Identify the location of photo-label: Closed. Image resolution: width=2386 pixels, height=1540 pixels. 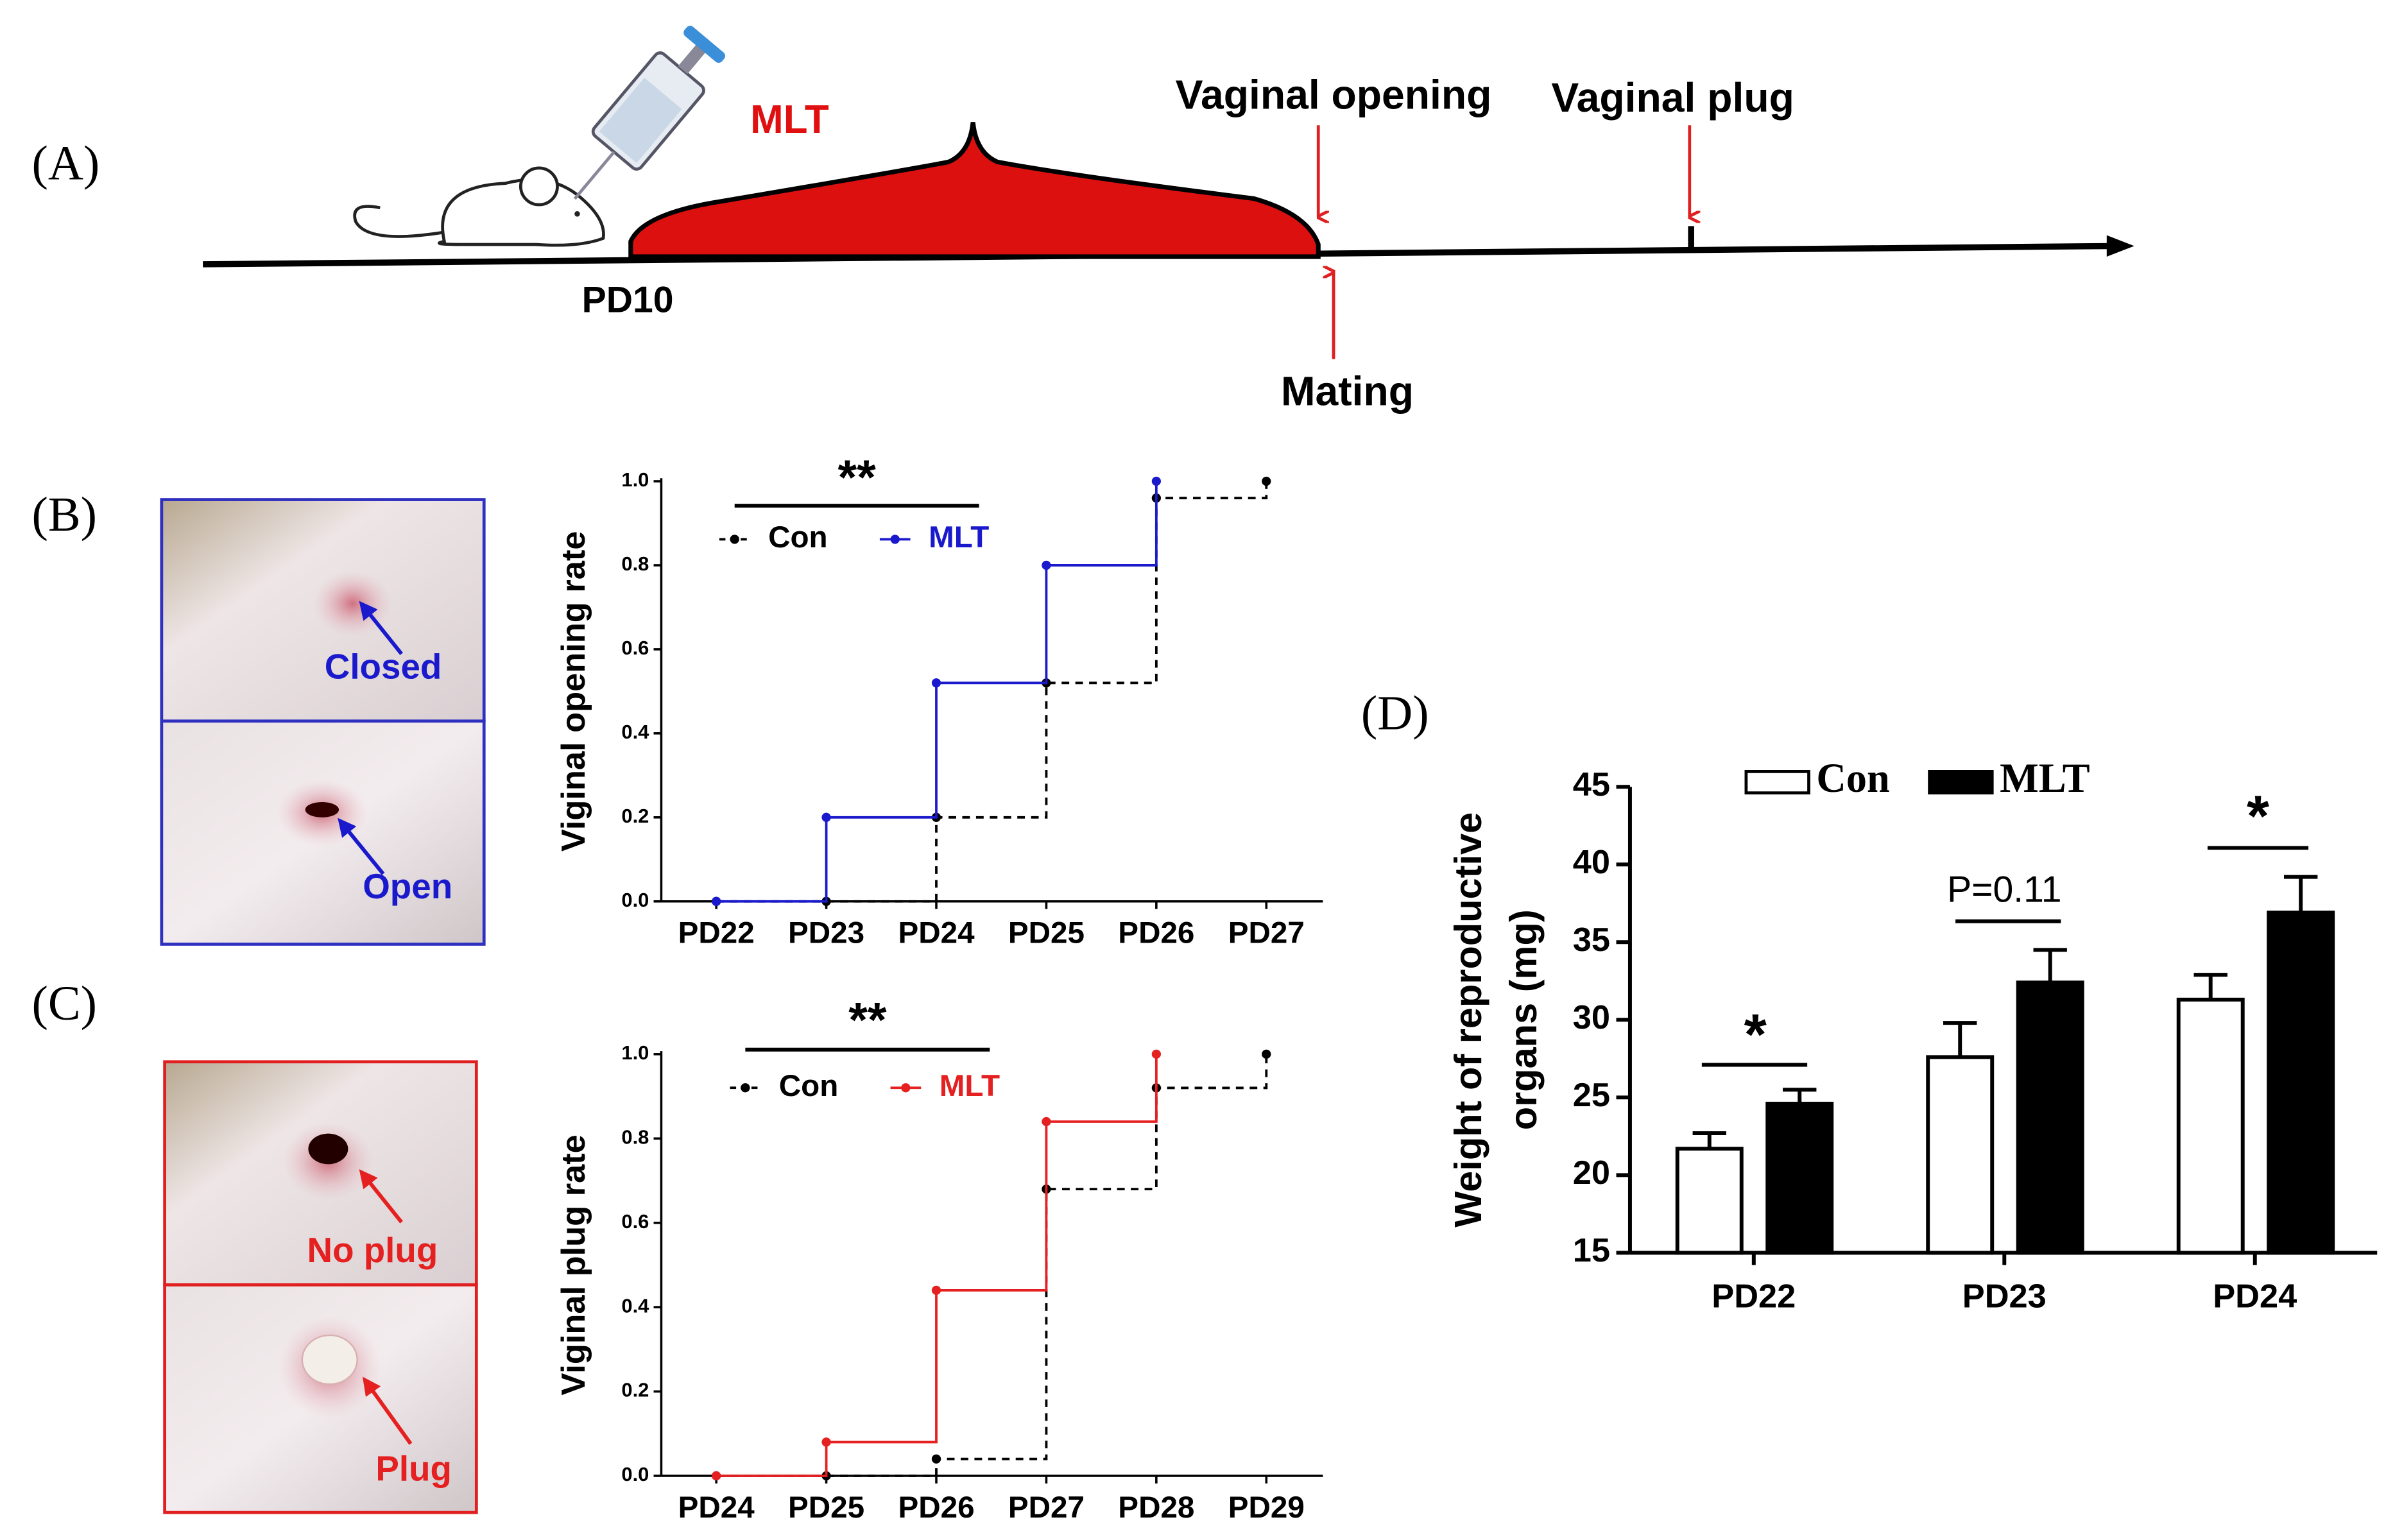
(383, 666).